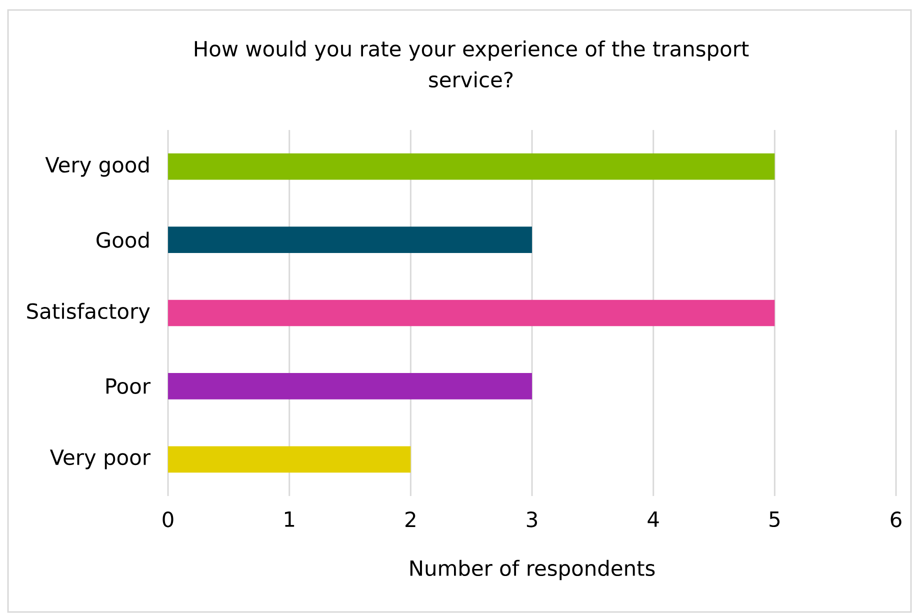  Describe the element at coordinates (531, 520) in the screenshot. I see `x-tick-label: 3` at that location.